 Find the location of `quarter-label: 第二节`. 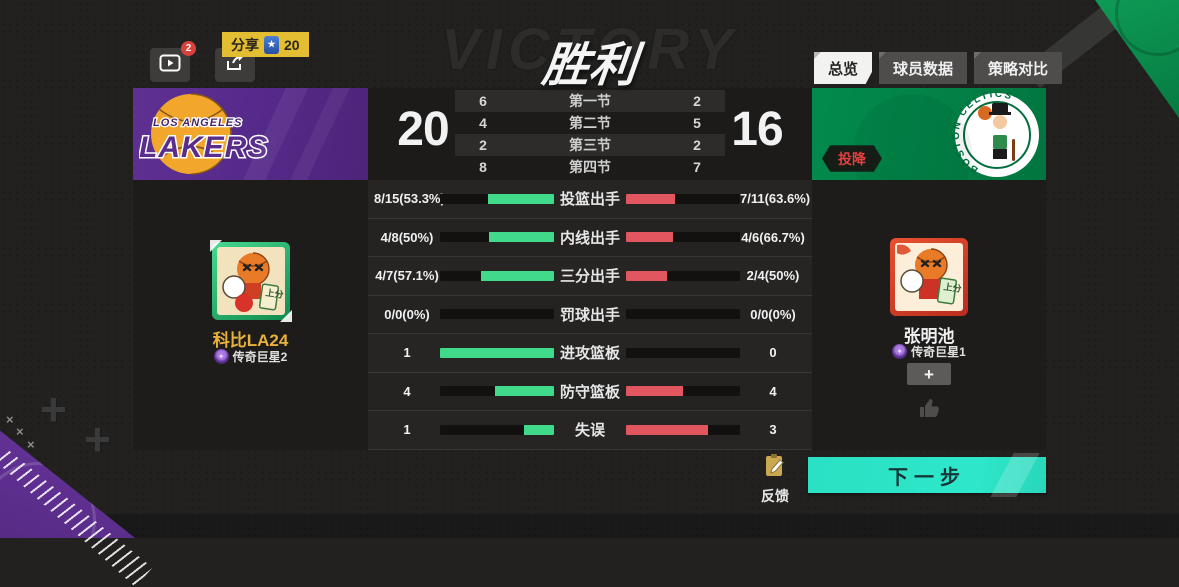

quarter-label: 第二节 is located at coordinates (590, 123).